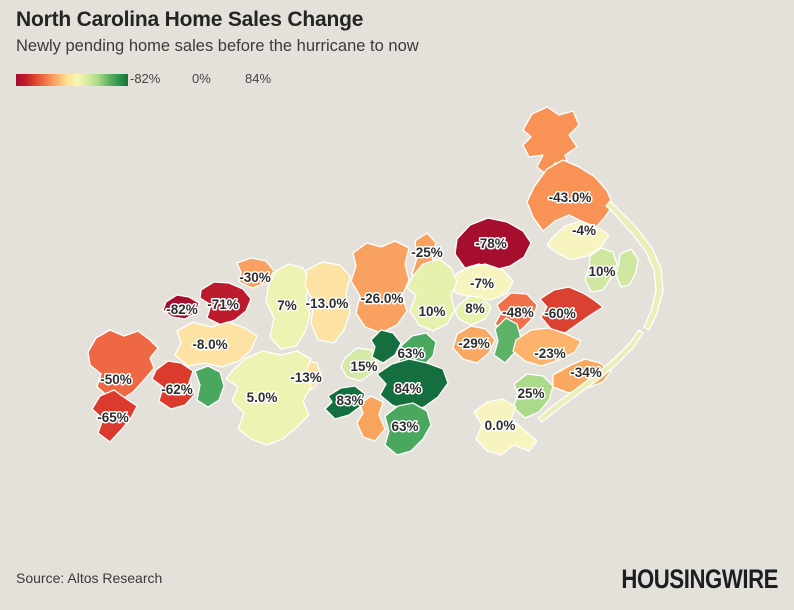  What do you see at coordinates (349, 400) in the screenshot?
I see `county-label: 83%` at bounding box center [349, 400].